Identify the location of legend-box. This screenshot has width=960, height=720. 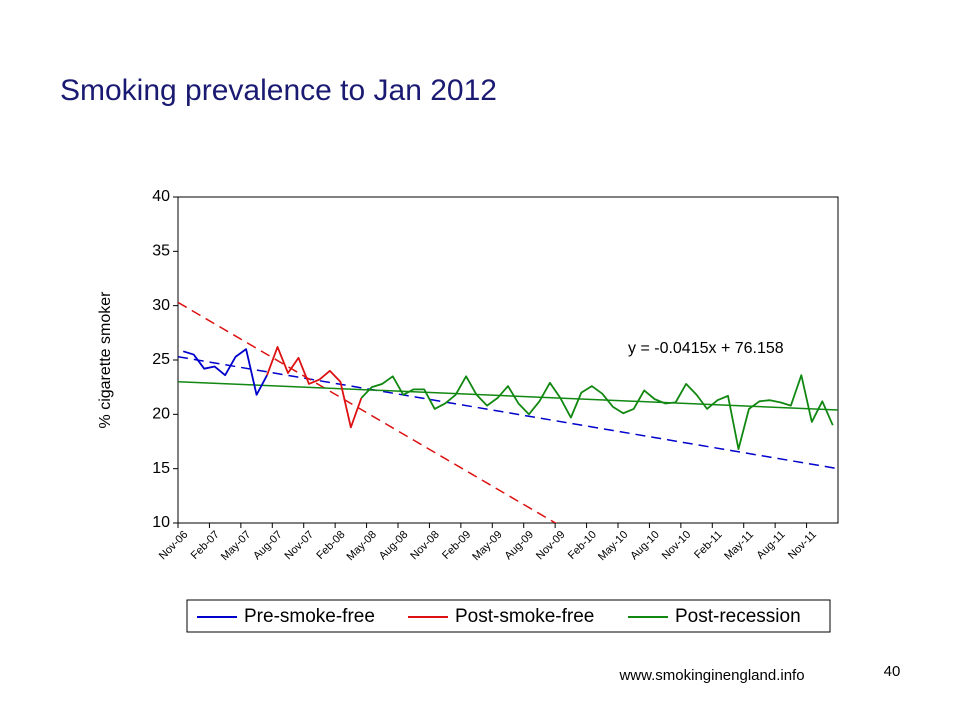
(508, 616).